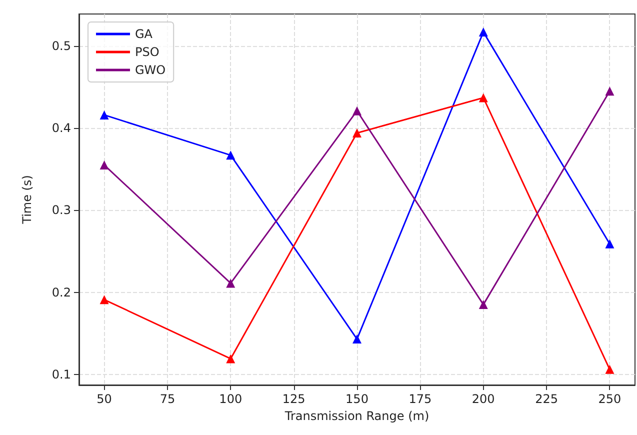  What do you see at coordinates (61, 374) in the screenshot?
I see `y-tick-label: 0.1` at bounding box center [61, 374].